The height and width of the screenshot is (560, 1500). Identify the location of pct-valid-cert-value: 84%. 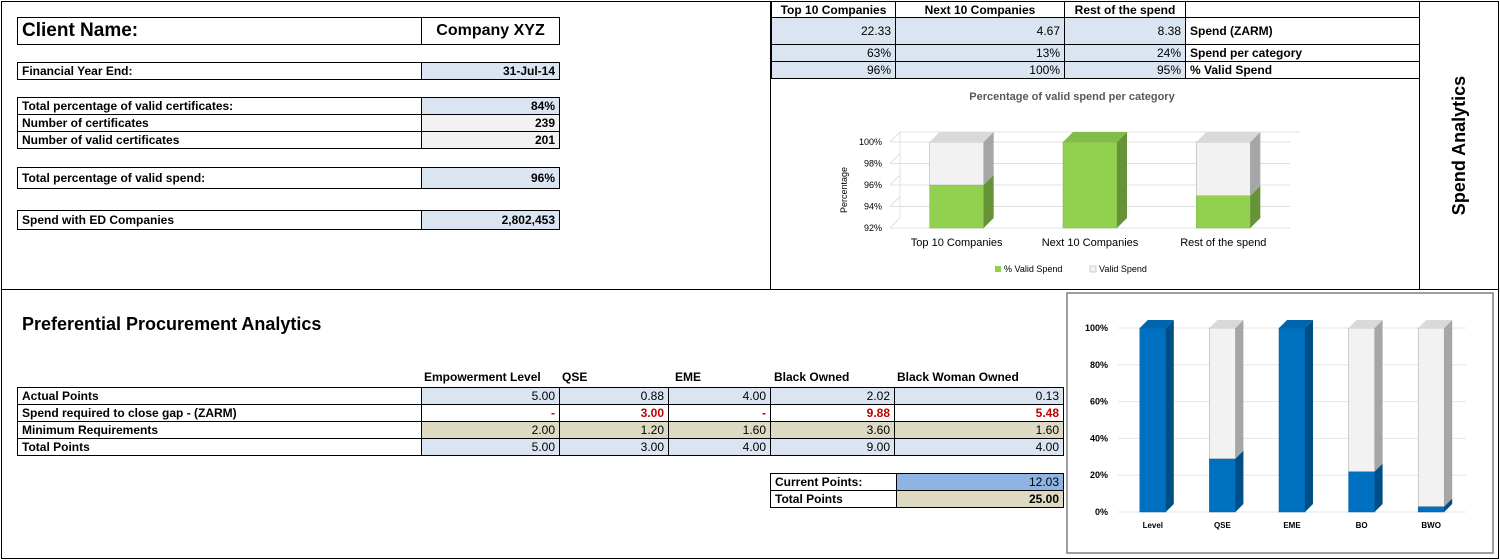
(490, 106).